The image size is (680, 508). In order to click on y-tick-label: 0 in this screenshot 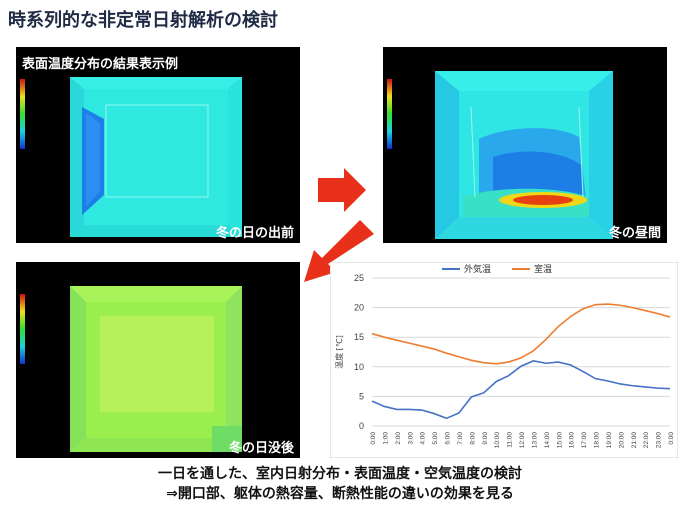, I will do `click(361, 426)`.